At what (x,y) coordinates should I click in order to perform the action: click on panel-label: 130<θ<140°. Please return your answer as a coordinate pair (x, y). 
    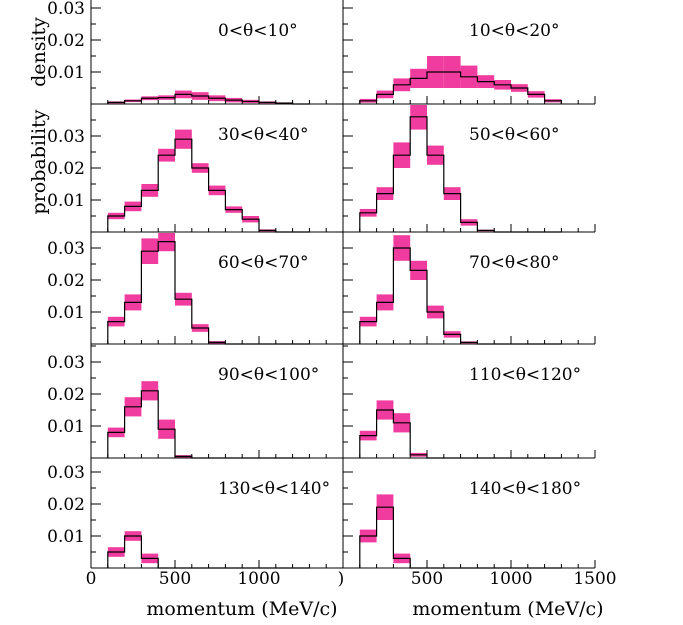
    Looking at the image, I should click on (274, 489).